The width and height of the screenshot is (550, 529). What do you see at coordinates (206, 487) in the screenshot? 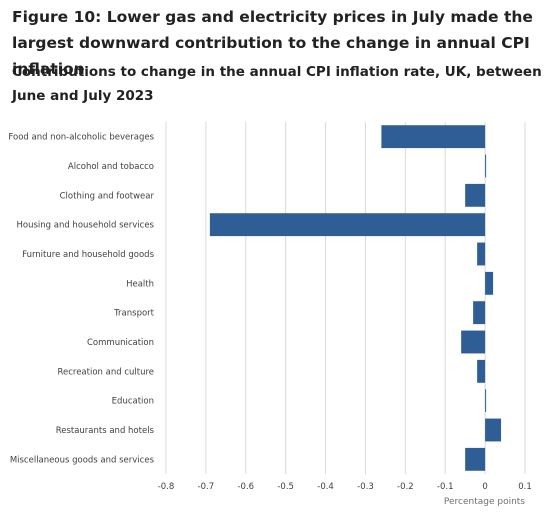
I see `x-tick-label: -0.7` at bounding box center [206, 487].